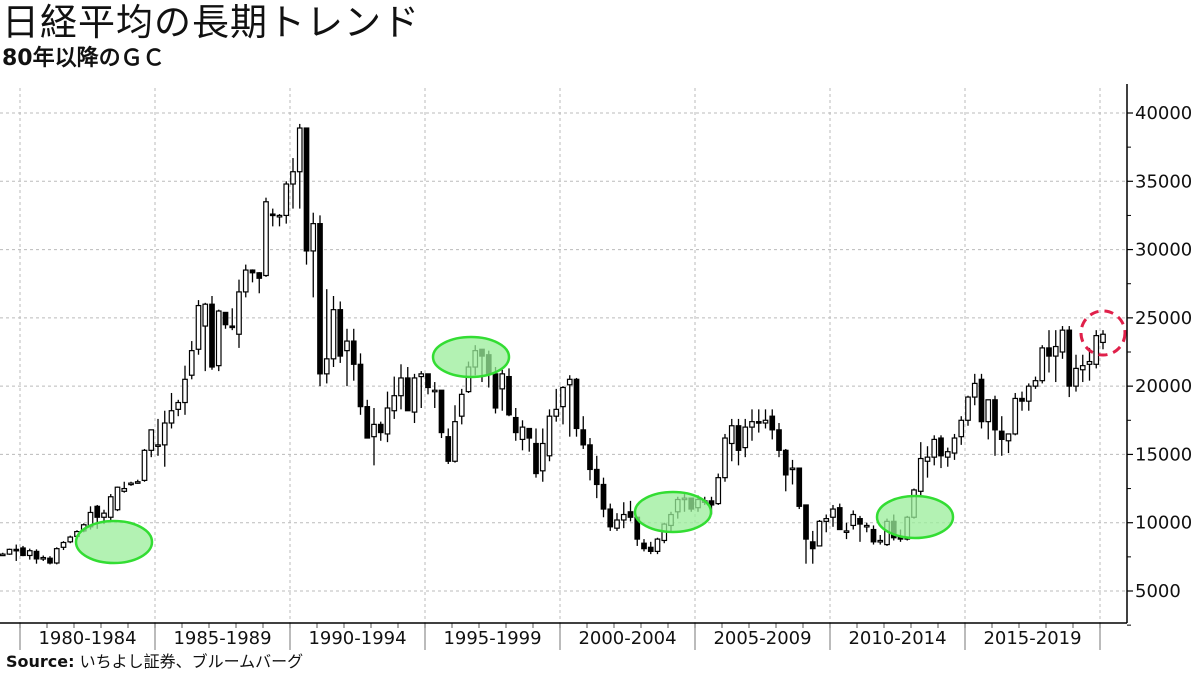  I want to click on y-tick-label: 40000, so click(1163, 113).